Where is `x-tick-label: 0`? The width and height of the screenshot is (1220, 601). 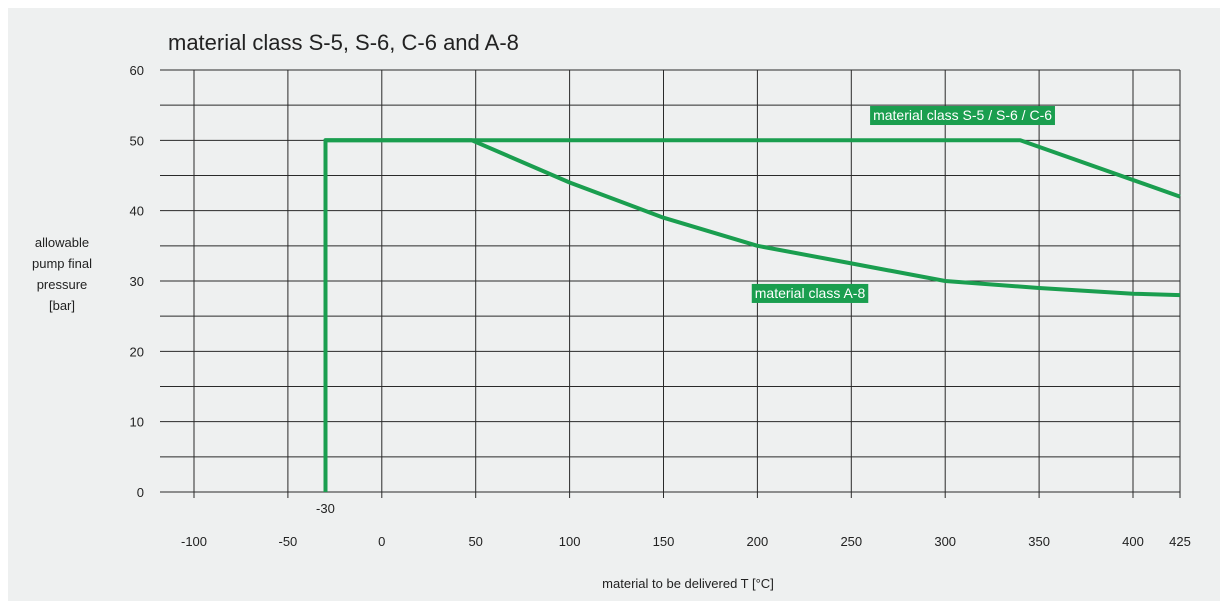 x-tick-label: 0 is located at coordinates (381, 541).